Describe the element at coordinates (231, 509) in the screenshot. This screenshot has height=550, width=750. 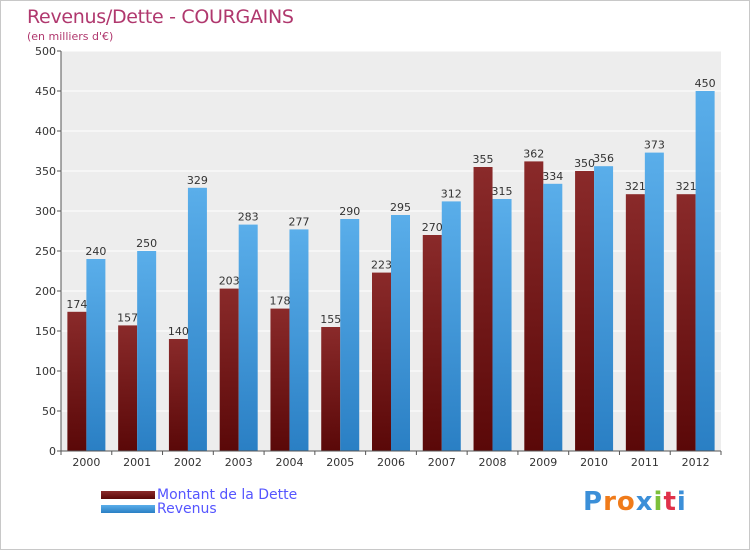
I see `legend-item-revenus: Revenus` at that location.